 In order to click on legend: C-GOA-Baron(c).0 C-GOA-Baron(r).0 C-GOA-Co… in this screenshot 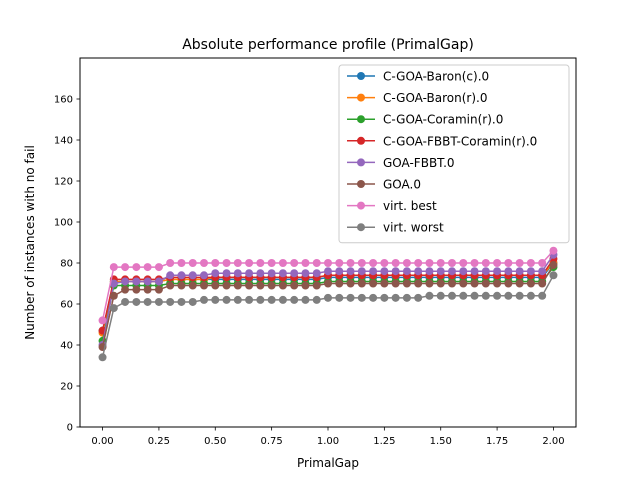, I will do `click(454, 154)`.